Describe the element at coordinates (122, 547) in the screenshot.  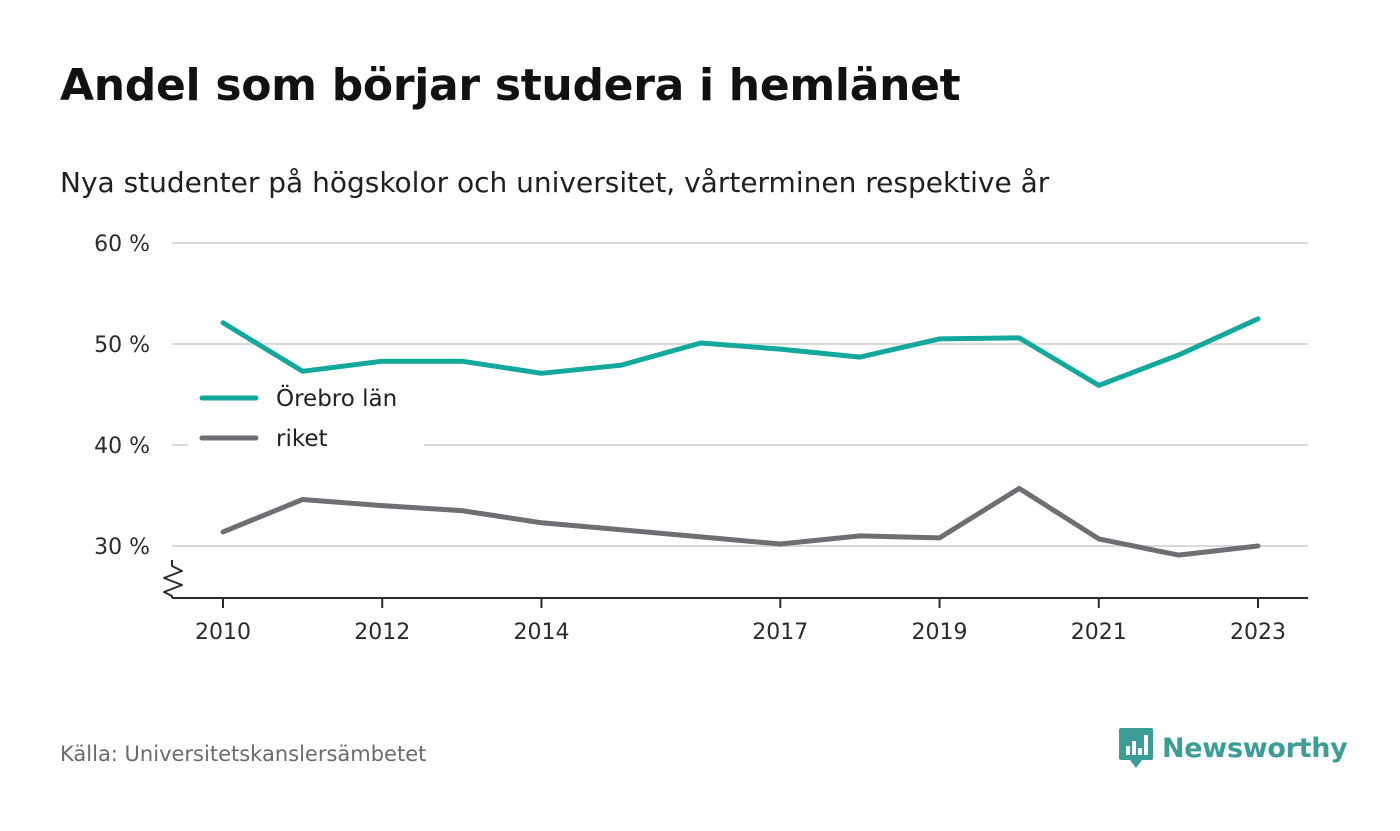
I see `y-tick-label: 30 %` at that location.